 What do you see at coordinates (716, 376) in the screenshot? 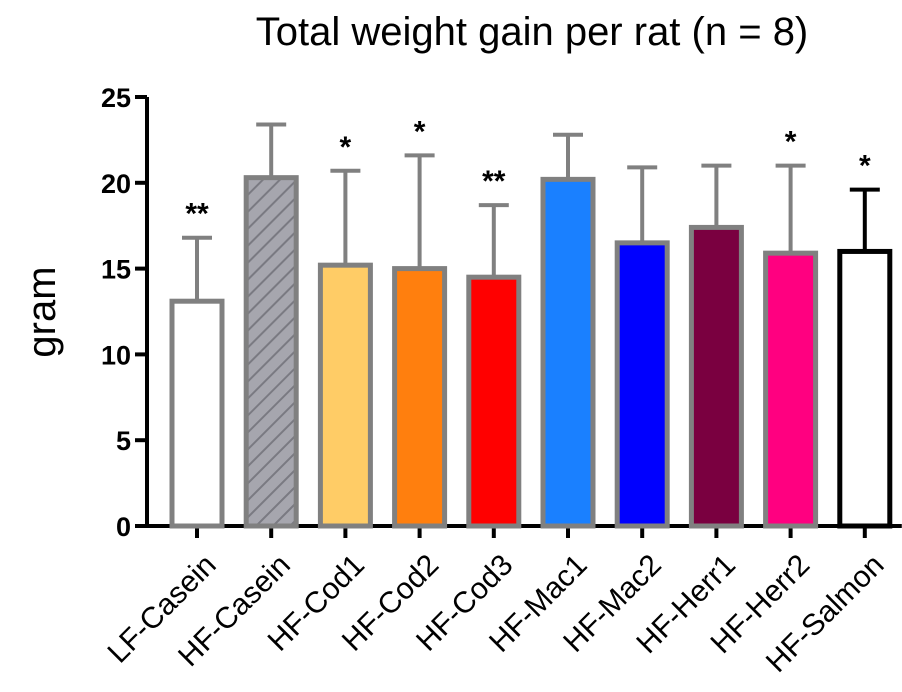
I see `bar-hf-herr1` at bounding box center [716, 376].